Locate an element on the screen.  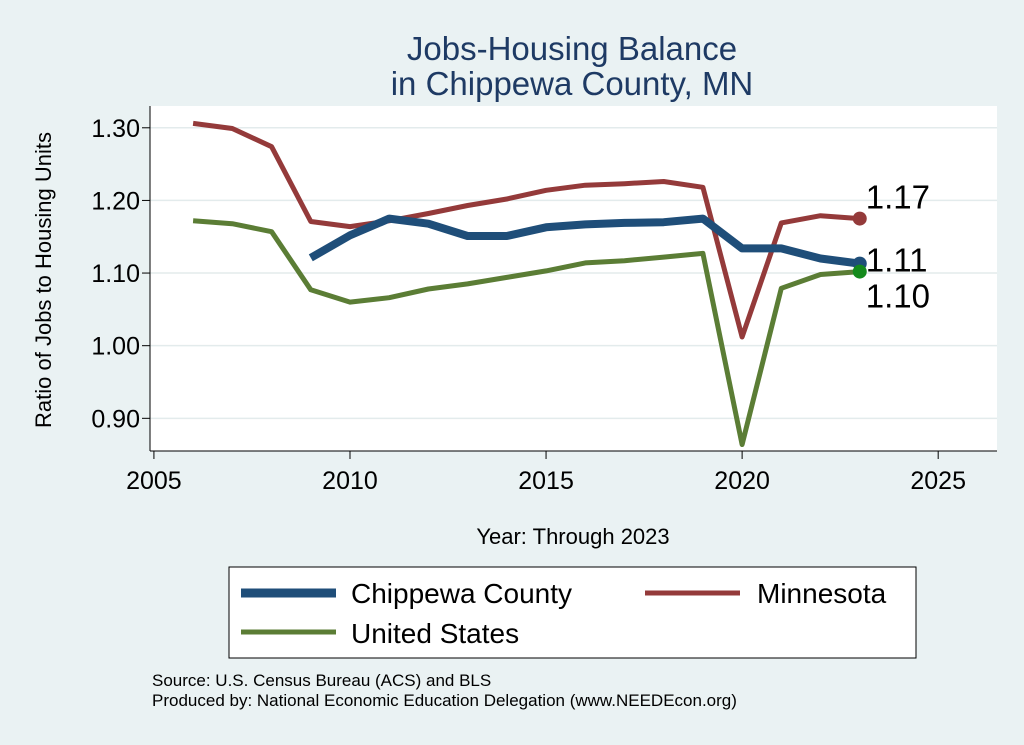
end-marker-minnesota is located at coordinates (859, 218).